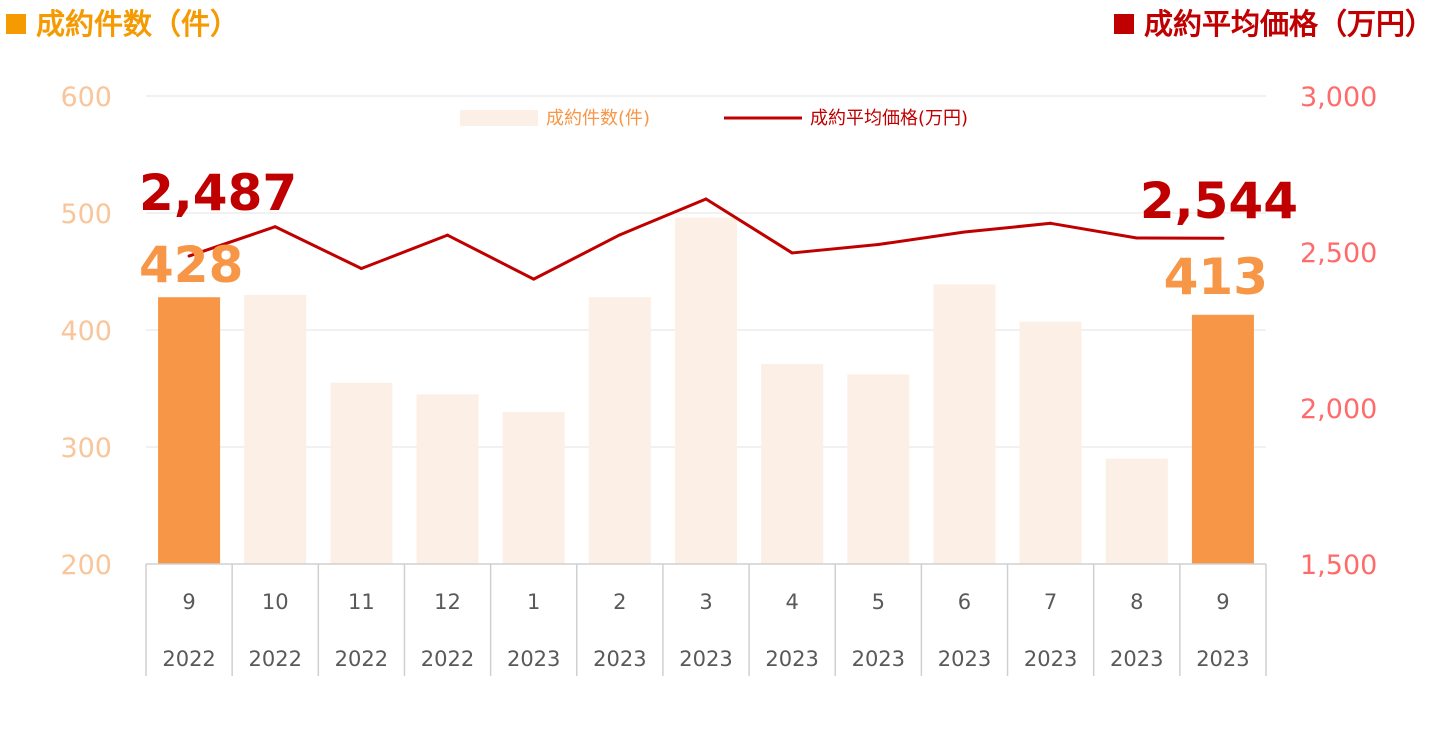 The width and height of the screenshot is (1440, 738). I want to click on right-axis-title: 成約平均価格（万円）, so click(1273, 24).